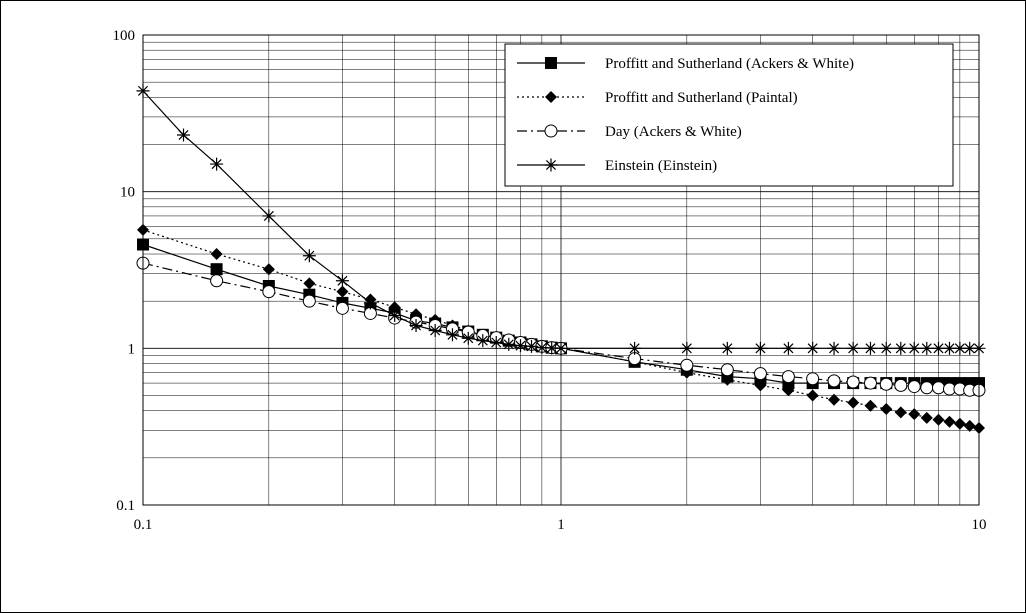  I want to click on legend-box, so click(729, 115).